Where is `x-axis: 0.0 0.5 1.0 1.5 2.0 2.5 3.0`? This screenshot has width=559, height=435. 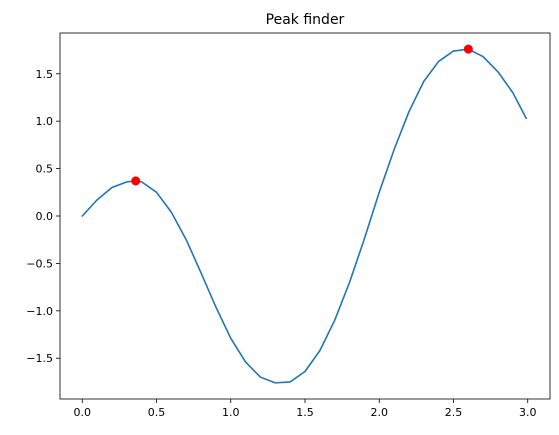
x-axis: 0.0 0.5 1.0 1.5 2.0 2.5 3.0 is located at coordinates (305, 409).